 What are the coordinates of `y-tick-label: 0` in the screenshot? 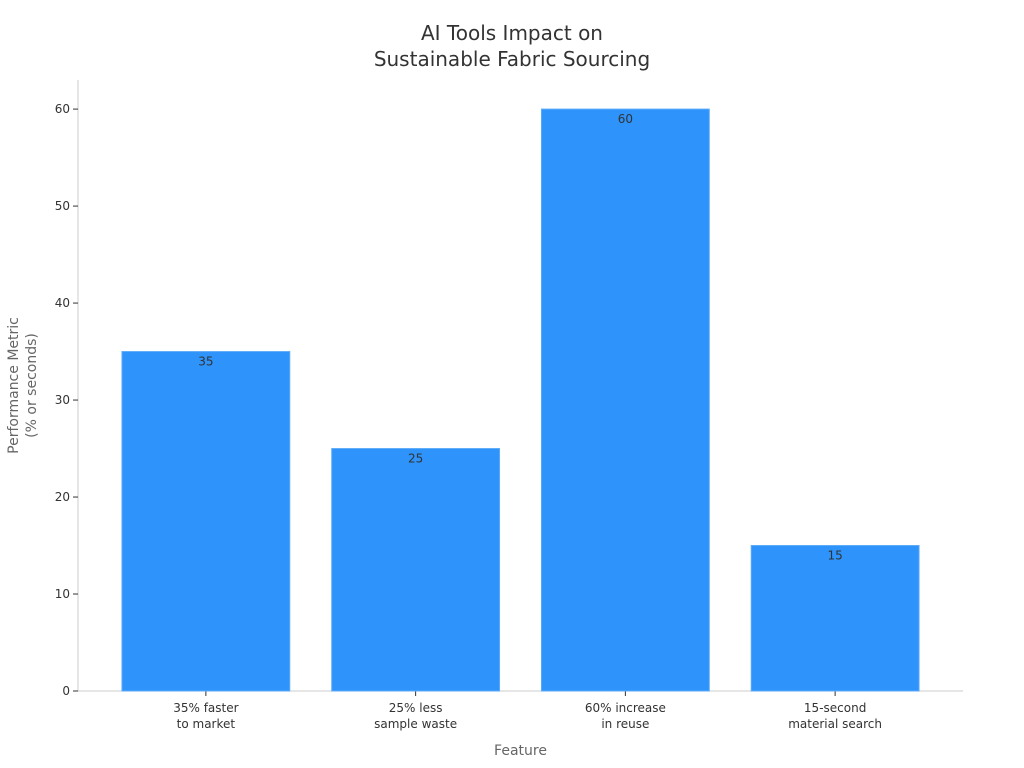 It's located at (66, 691).